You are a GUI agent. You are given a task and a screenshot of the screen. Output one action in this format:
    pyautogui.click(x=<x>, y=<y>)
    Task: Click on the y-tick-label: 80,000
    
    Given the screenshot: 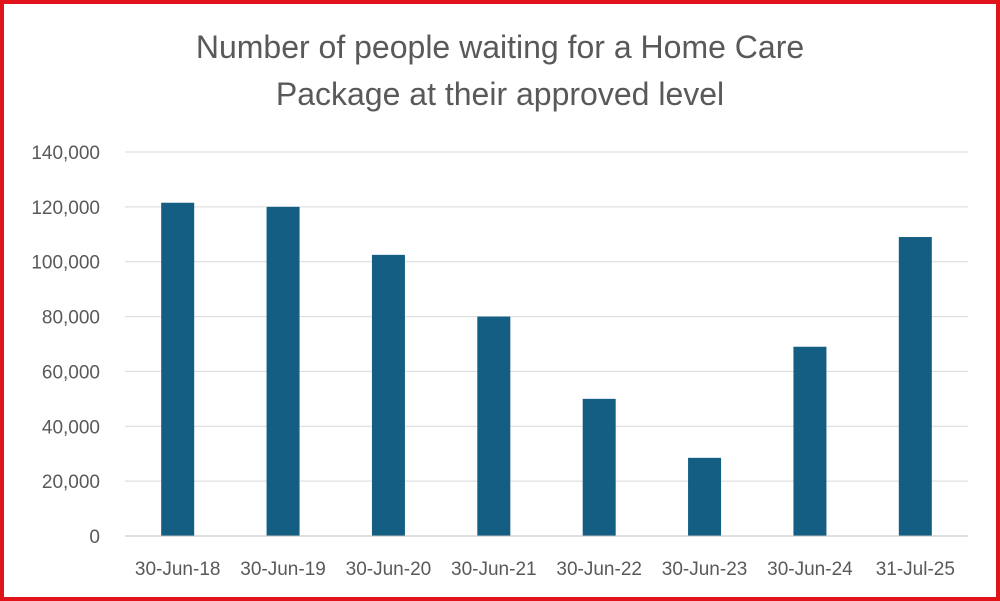 What is the action you would take?
    pyautogui.click(x=71, y=318)
    